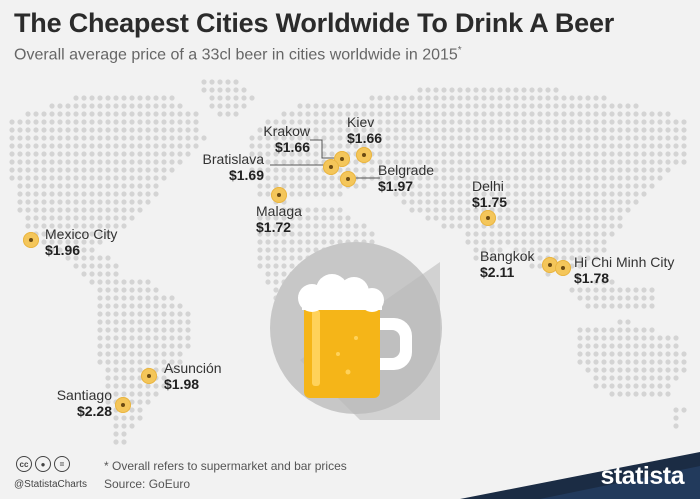 The height and width of the screenshot is (499, 700). What do you see at coordinates (24, 464) in the screenshot?
I see `cc-icon: cc` at bounding box center [24, 464].